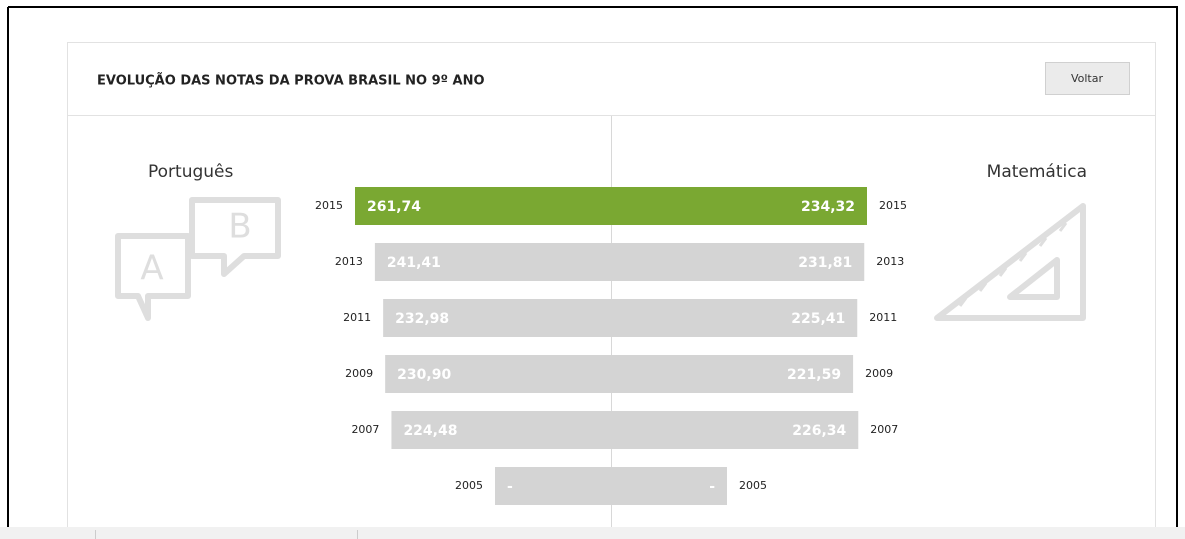 This screenshot has width=1185, height=539. Describe the element at coordinates (239, 227) in the screenshot. I see `svg-text: B` at that location.